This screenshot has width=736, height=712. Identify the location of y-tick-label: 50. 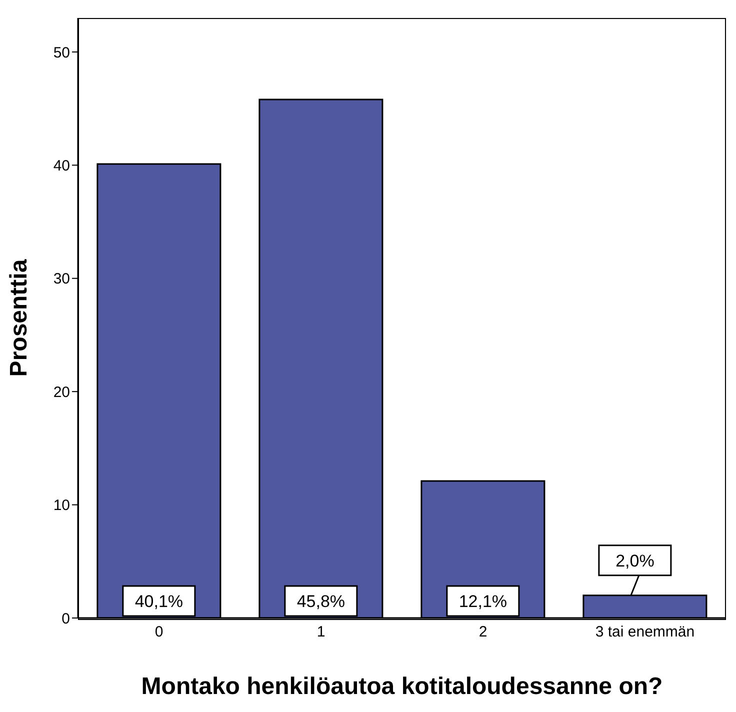
(61, 53).